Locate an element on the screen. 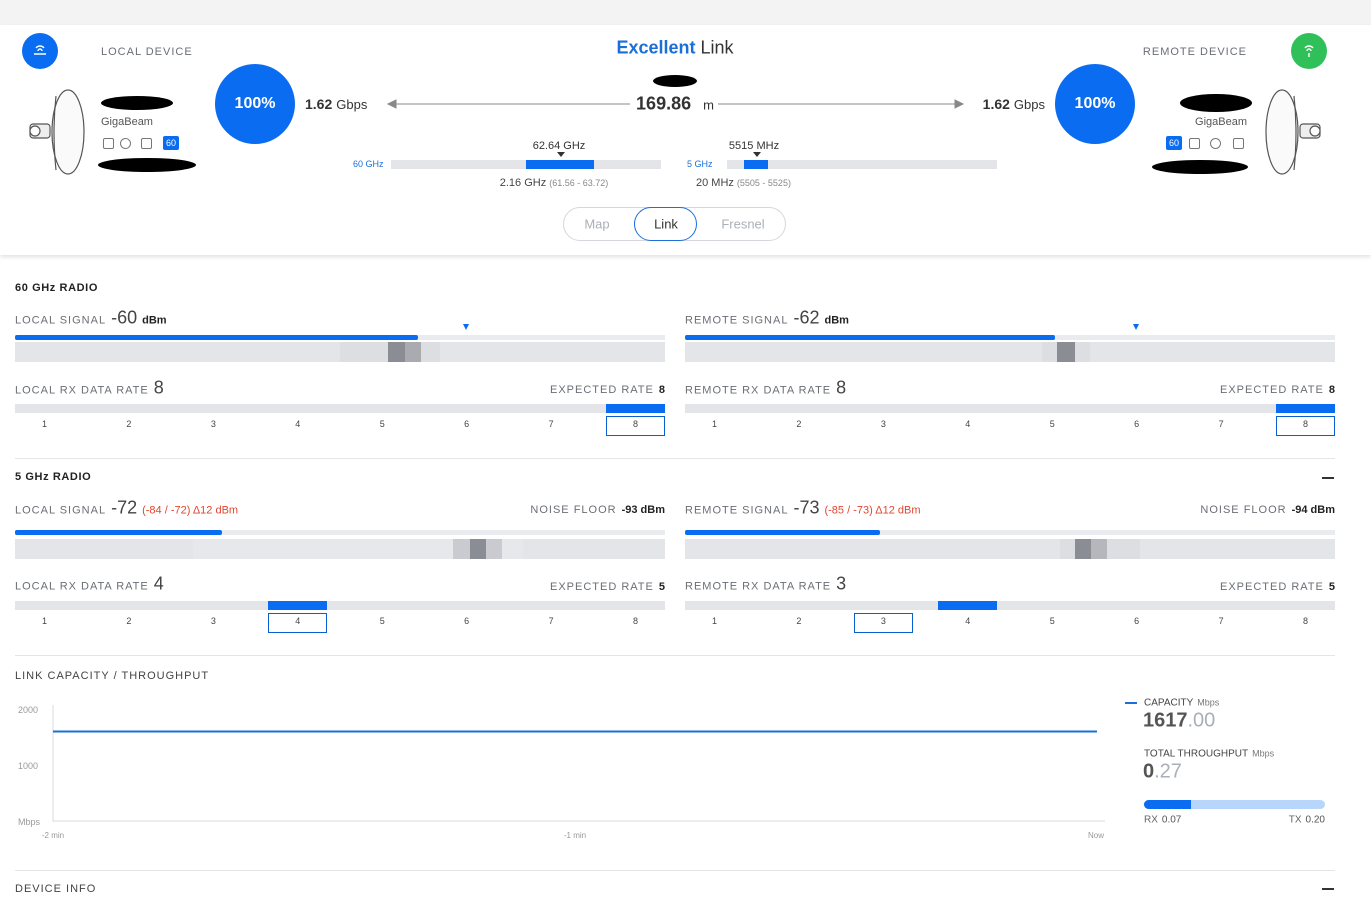 The height and width of the screenshot is (898, 1371). remote-capacity: 1.62 Gbps is located at coordinates (1014, 104).